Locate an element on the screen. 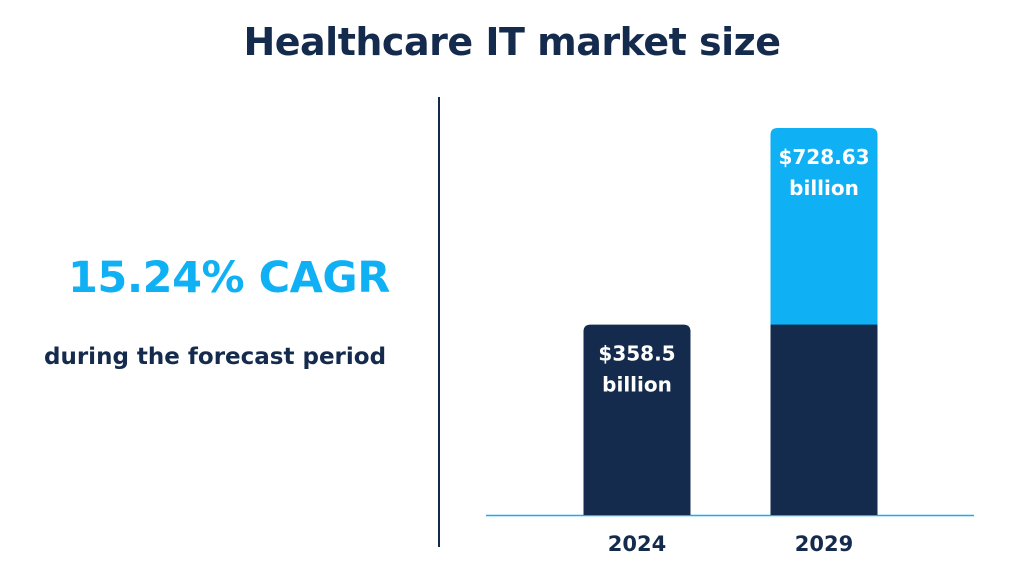 This screenshot has height=576, width=1024. data-label-unit-2024: billion is located at coordinates (637, 385).